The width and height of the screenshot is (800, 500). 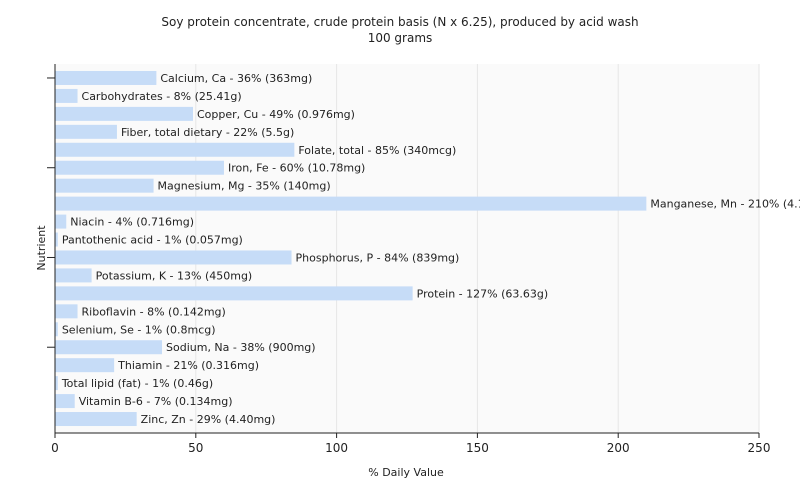 What do you see at coordinates (378, 257) in the screenshot?
I see `bar-label: Phosphorus, P - 84% (839mg)` at bounding box center [378, 257].